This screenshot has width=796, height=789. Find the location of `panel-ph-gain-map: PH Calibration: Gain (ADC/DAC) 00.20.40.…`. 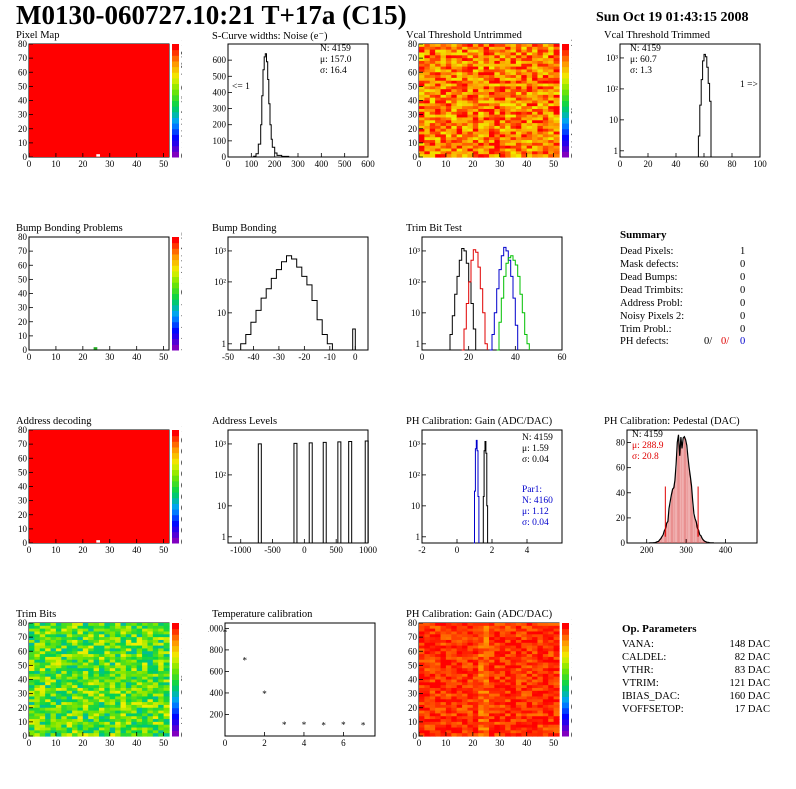

panel-ph-gain-map: PH Calibration: Gain (ADC/DAC) 00.20.40.… is located at coordinates (487, 699).